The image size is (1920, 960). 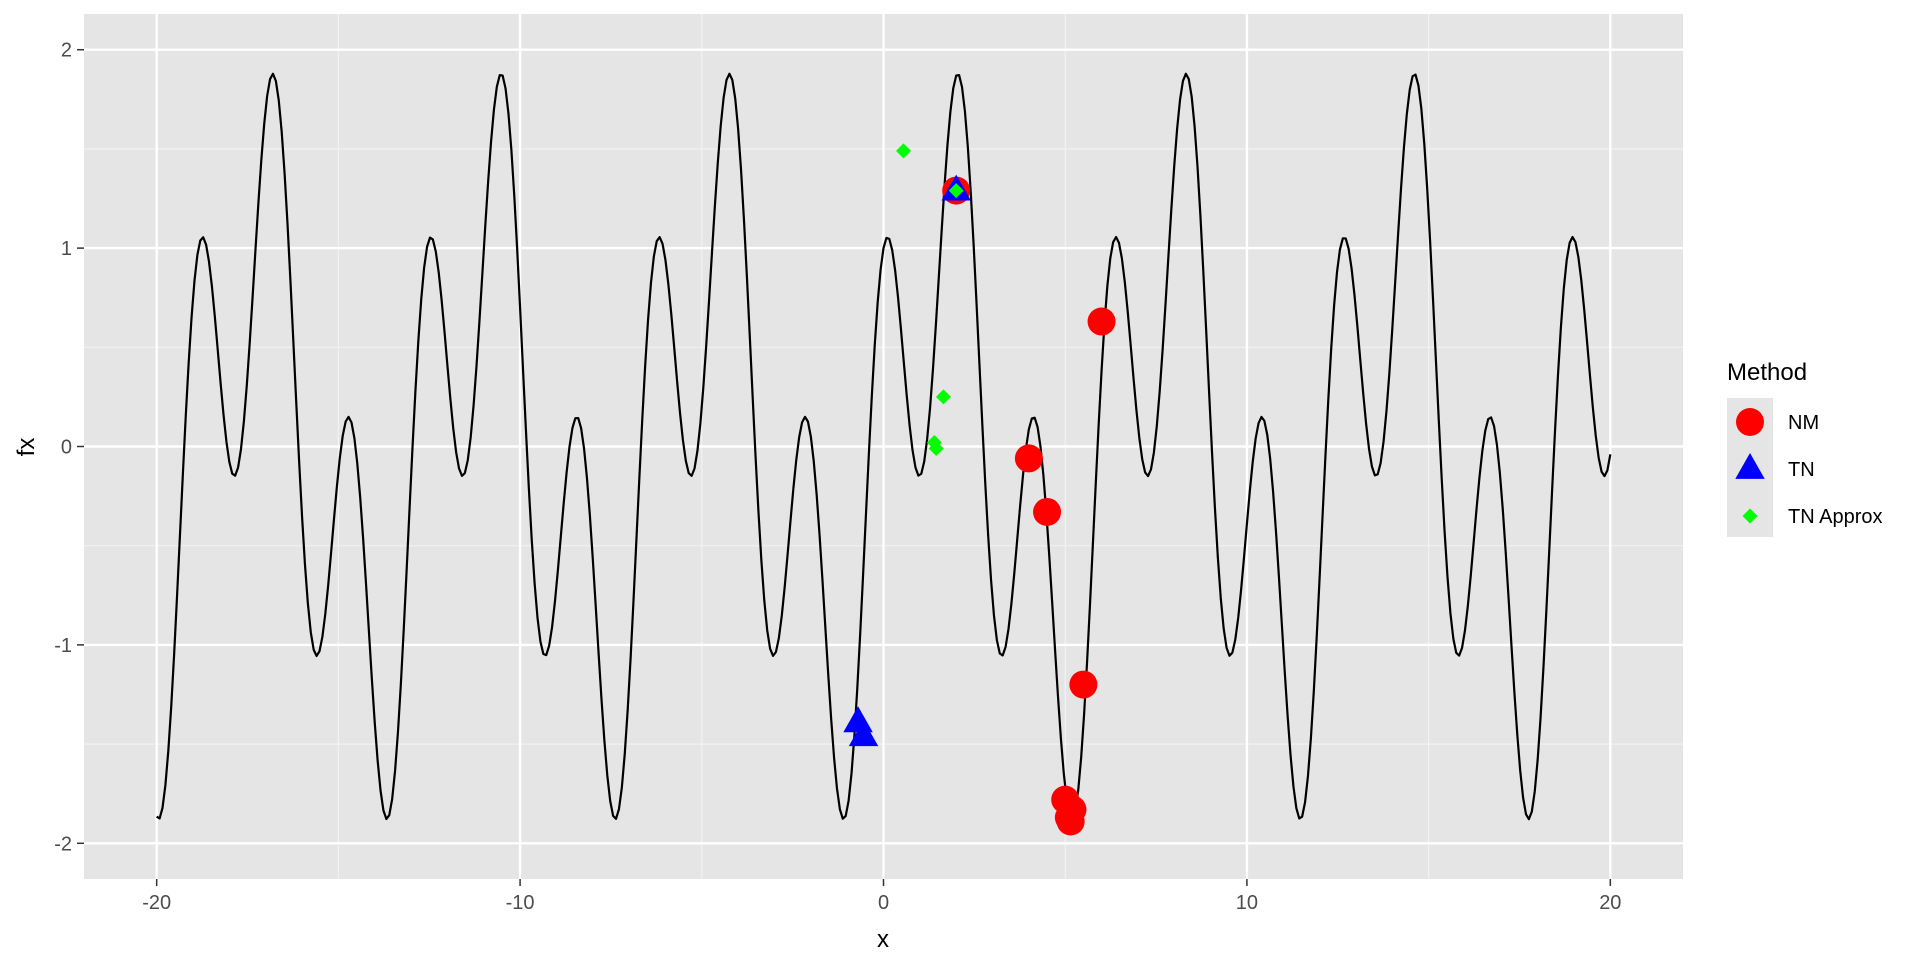 What do you see at coordinates (63, 646) in the screenshot?
I see `y-tick-label: -1` at bounding box center [63, 646].